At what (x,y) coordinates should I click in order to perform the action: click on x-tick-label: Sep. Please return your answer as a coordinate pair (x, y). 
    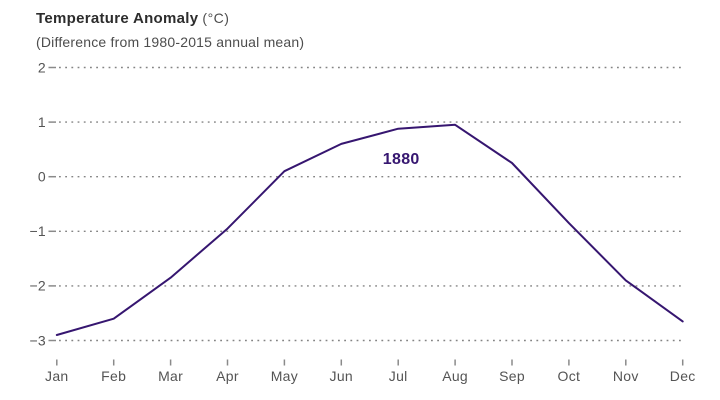
    Looking at the image, I should click on (512, 376).